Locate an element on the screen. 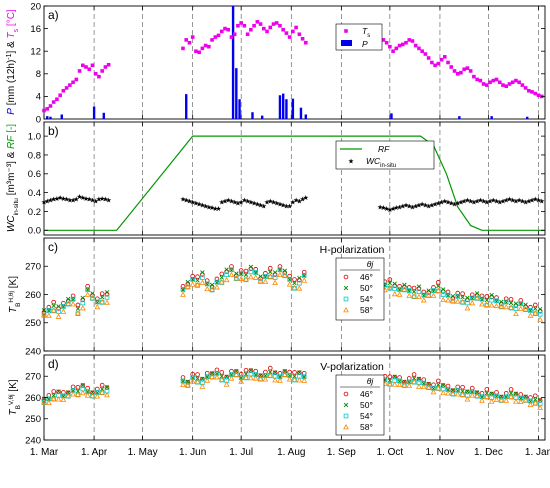  legend-marker is located at coordinates (346, 426).